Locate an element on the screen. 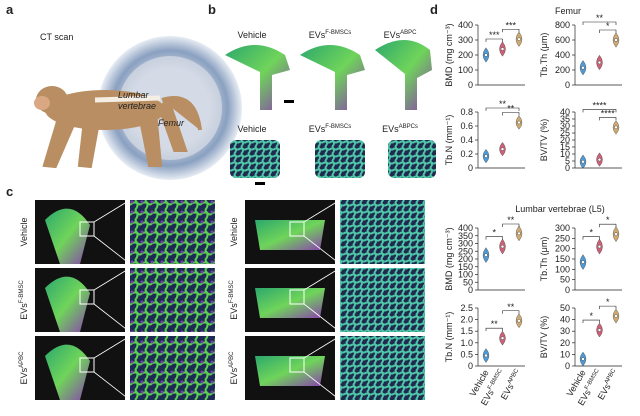  y-tick-label: 250 is located at coordinates (465, 251).